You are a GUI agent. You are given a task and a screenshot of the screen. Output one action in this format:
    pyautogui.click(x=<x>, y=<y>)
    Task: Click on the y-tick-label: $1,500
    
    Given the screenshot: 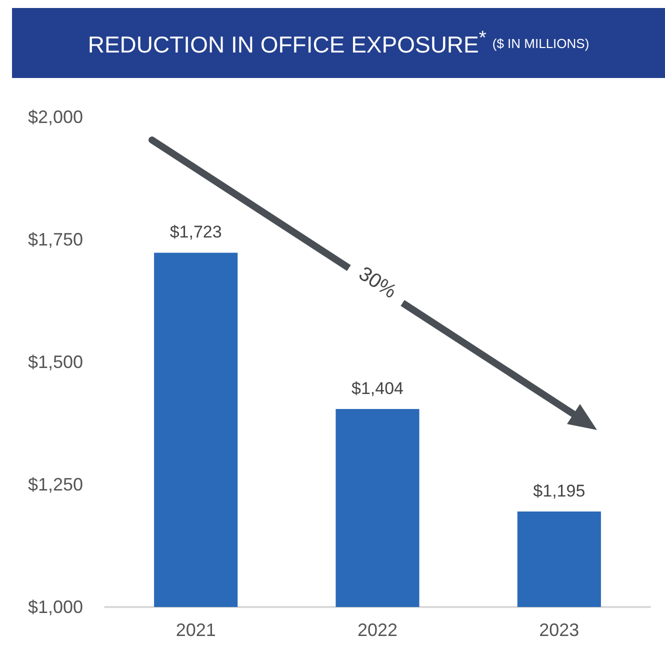 What is the action you would take?
    pyautogui.click(x=55, y=362)
    